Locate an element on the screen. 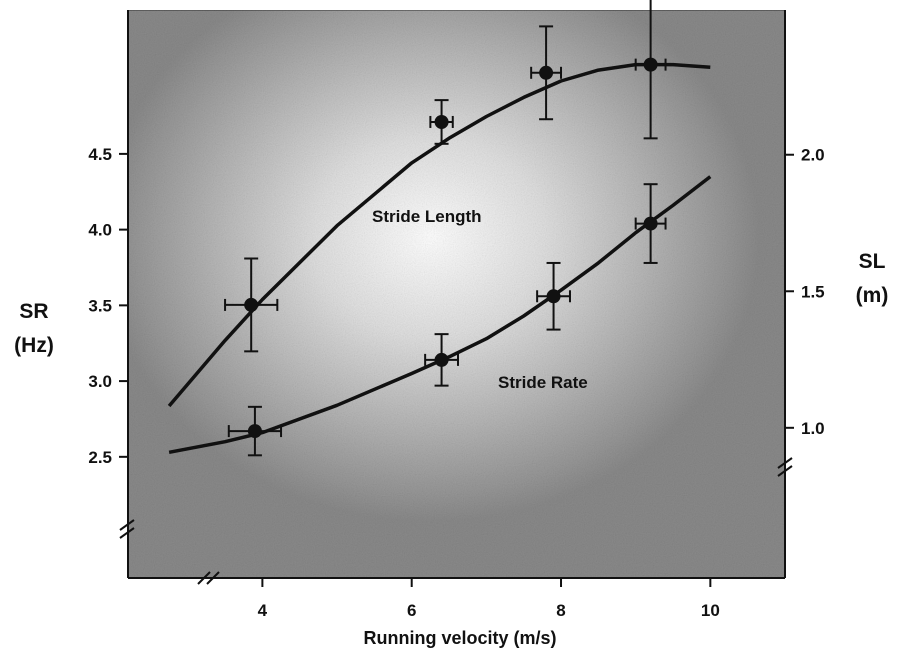 This screenshot has width=898, height=654. left-axis-break-icon is located at coordinates (127, 529).